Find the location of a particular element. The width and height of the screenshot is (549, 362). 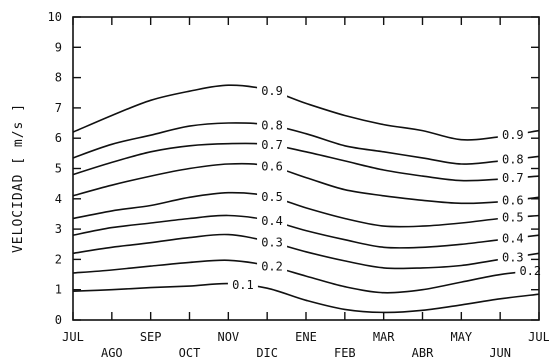

y-tick-label: 8 is located at coordinates (58, 78).